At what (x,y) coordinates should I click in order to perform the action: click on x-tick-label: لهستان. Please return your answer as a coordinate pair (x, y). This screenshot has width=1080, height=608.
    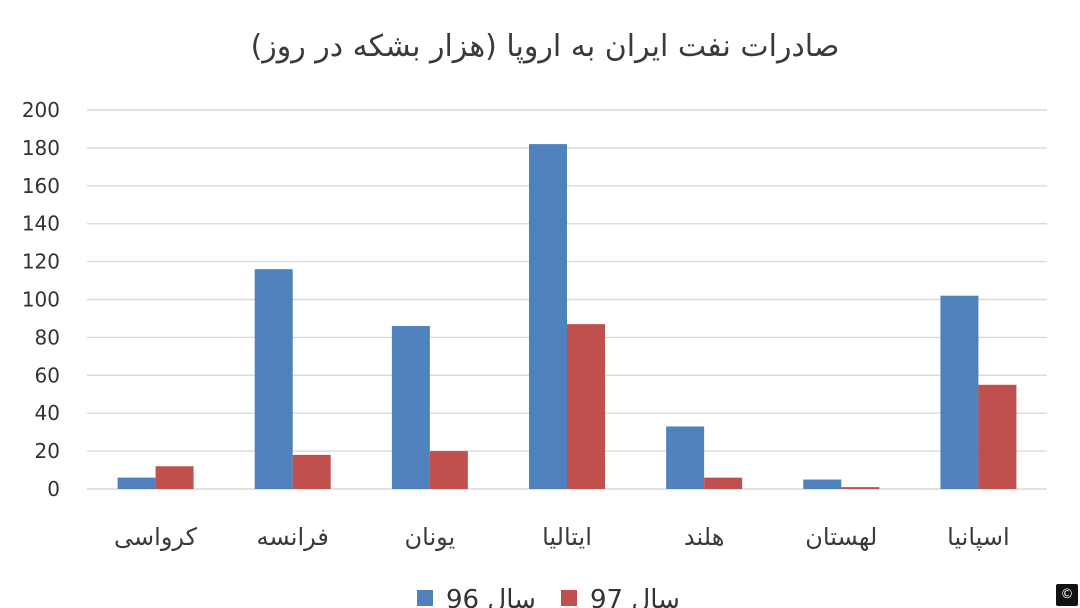
    Looking at the image, I should click on (841, 537).